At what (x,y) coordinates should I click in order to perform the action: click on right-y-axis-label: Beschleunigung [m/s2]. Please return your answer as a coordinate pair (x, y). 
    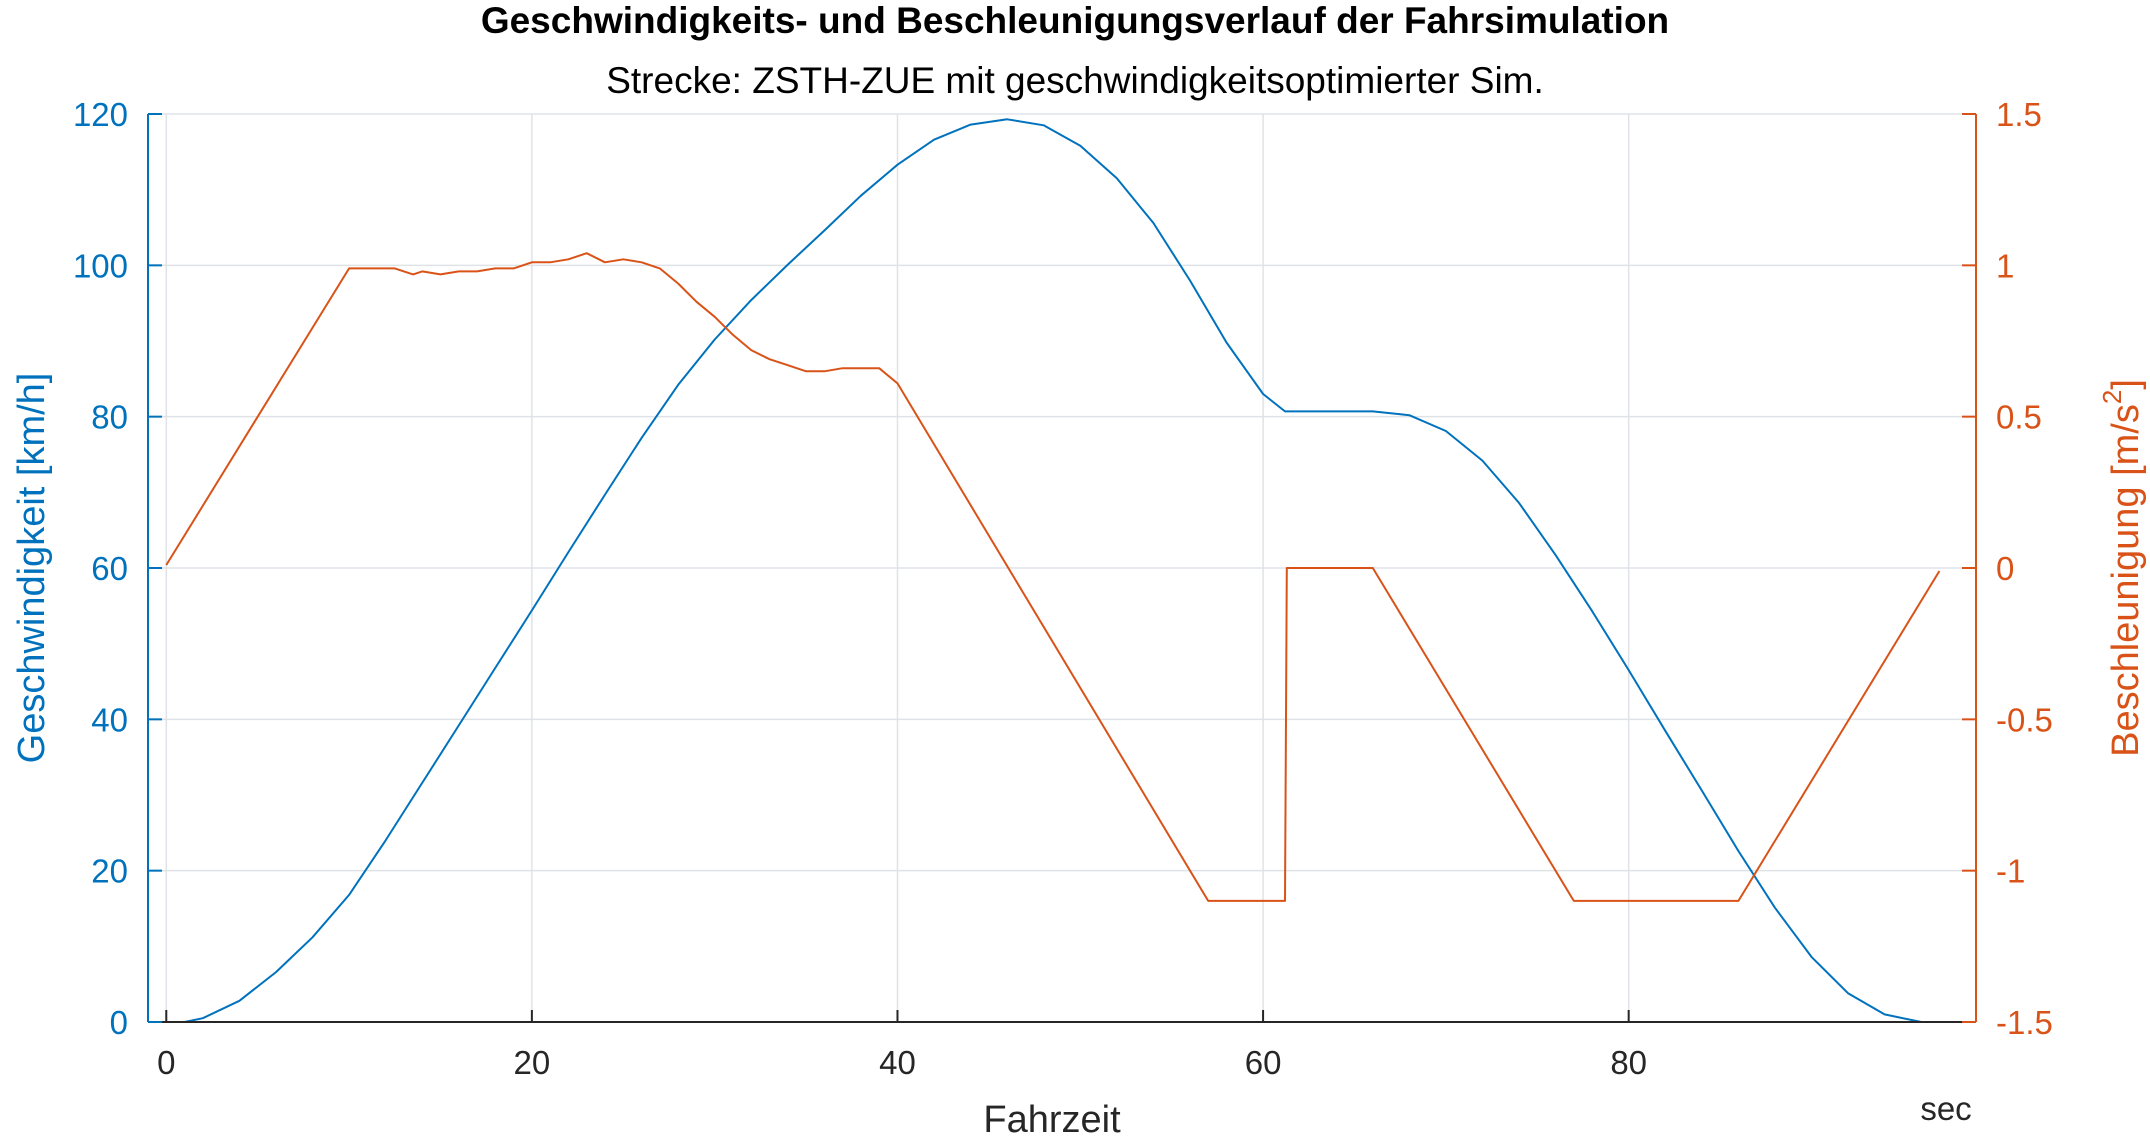
    Looking at the image, I should click on (2122, 568).